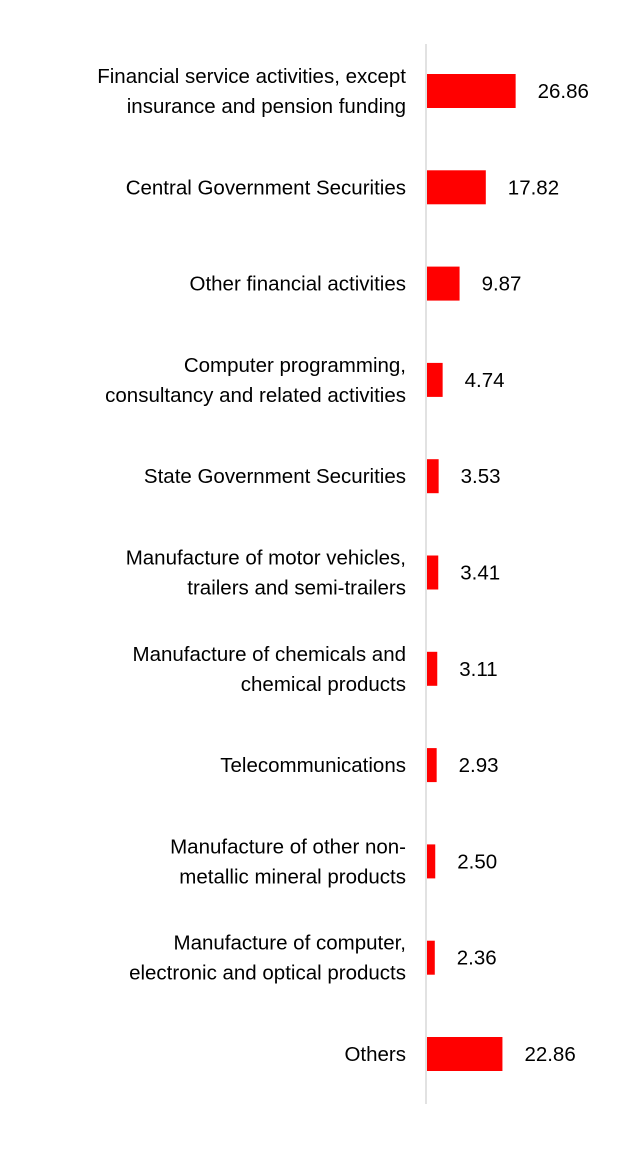 The width and height of the screenshot is (632, 1150). What do you see at coordinates (375, 1054) in the screenshot?
I see `category-label-11: Others` at bounding box center [375, 1054].